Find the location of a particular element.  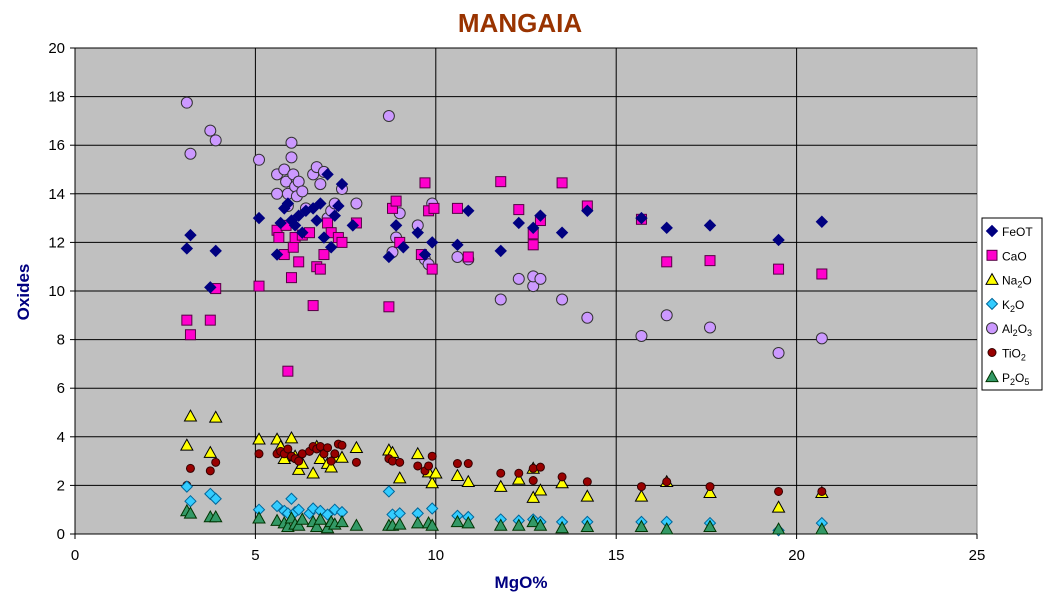

x-tick-label: 10 is located at coordinates (435, 555).